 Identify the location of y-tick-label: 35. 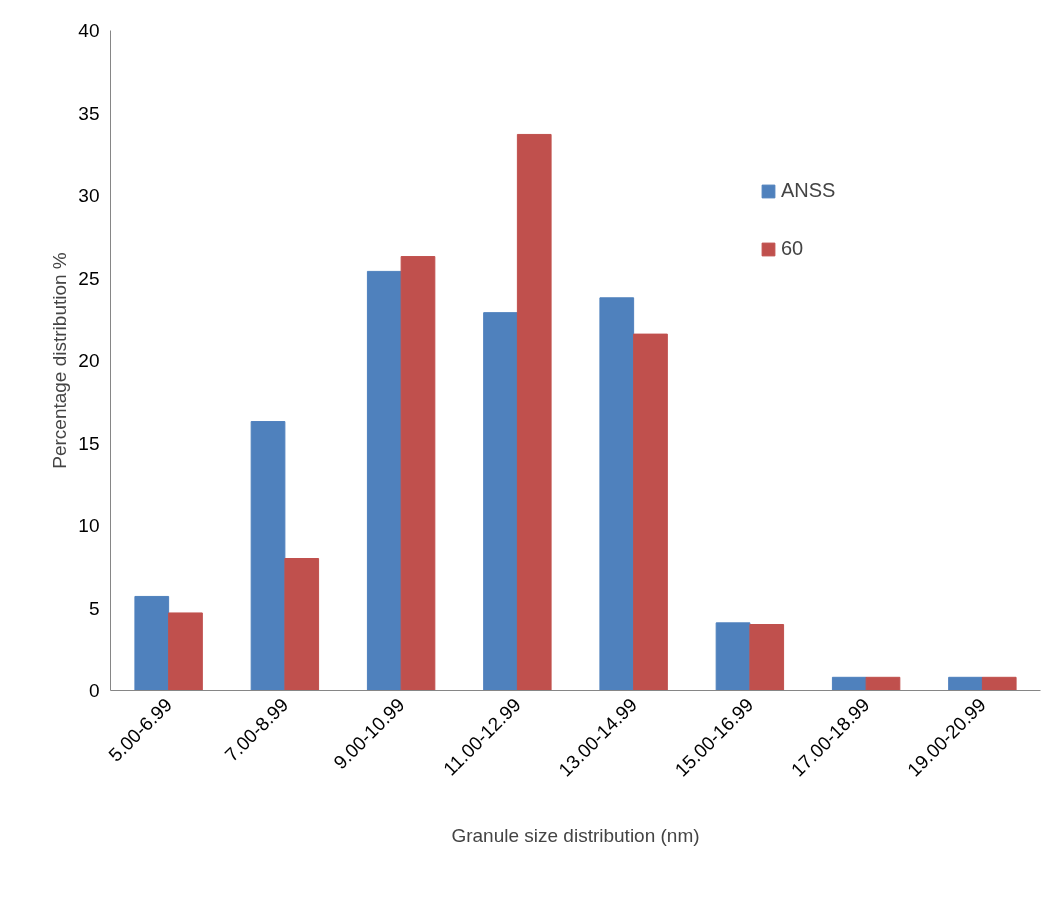
(89, 113).